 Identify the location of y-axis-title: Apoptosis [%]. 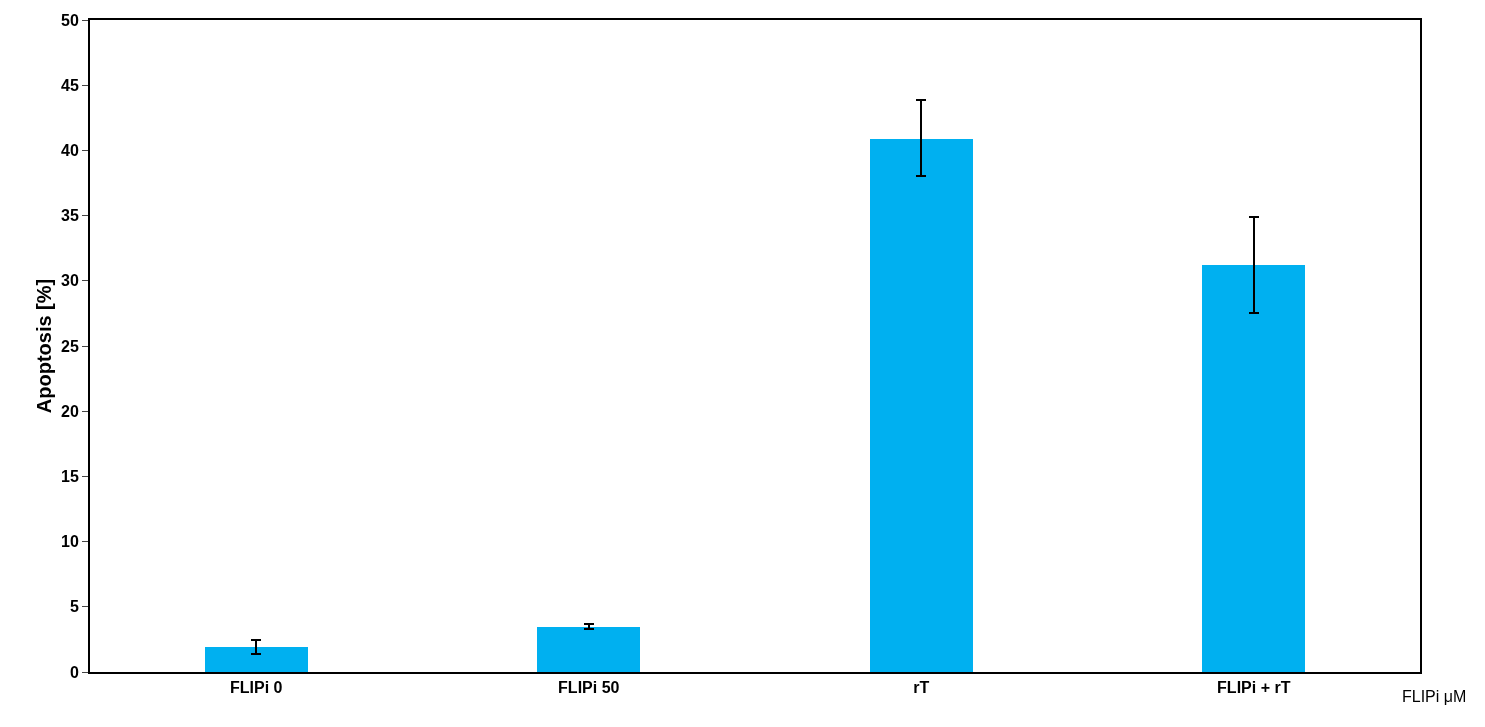
(44, 346).